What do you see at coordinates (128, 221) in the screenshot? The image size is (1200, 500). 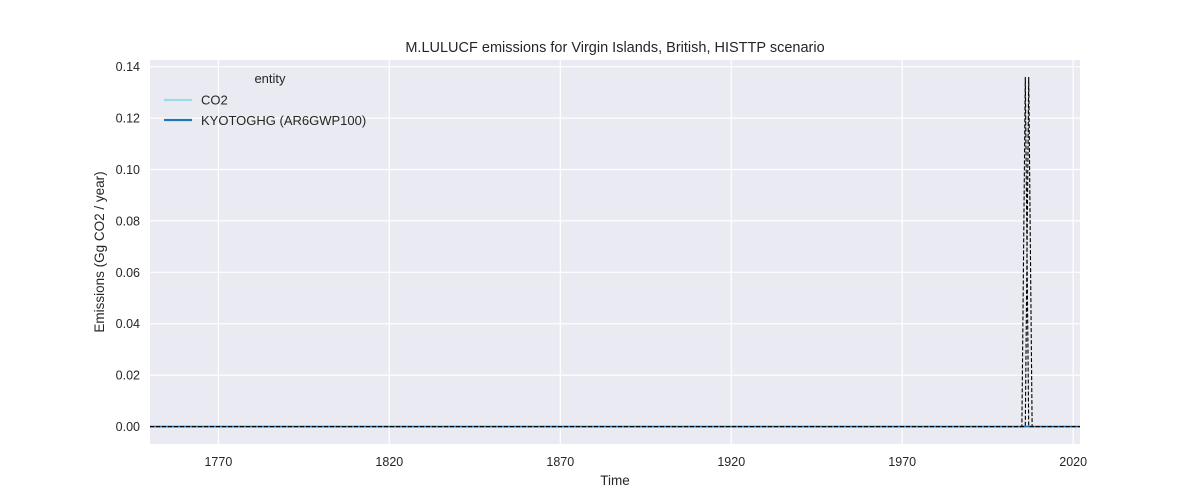 I see `y-tick-label: 0.08` at bounding box center [128, 221].